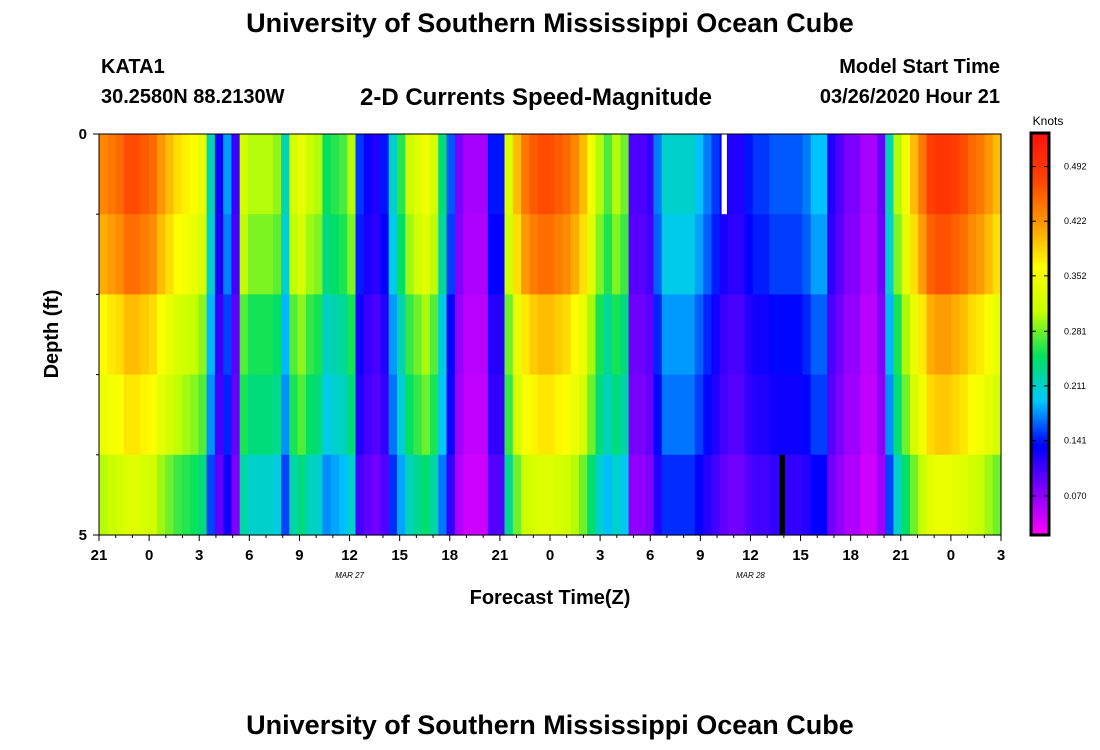 The image size is (1100, 750). I want to click on x-tick-label: 18, so click(850, 555).